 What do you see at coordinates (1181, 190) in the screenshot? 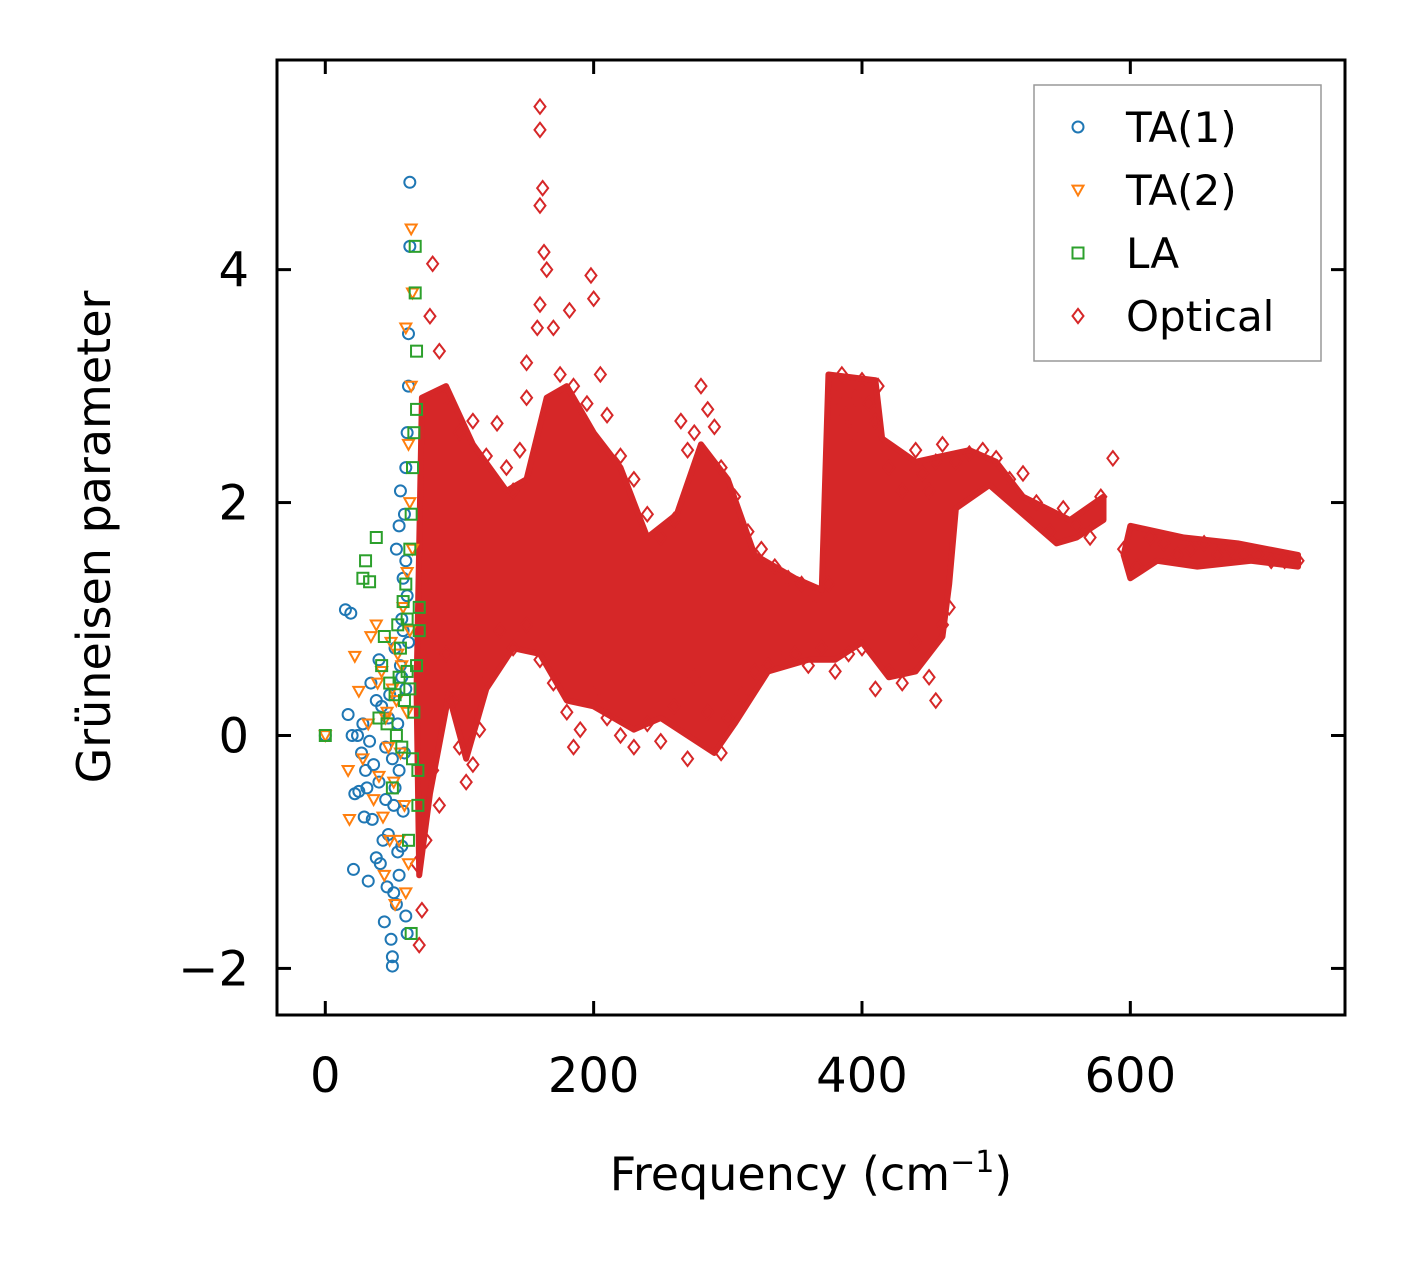
I see `legend-label: TA(2)` at bounding box center [1181, 190].